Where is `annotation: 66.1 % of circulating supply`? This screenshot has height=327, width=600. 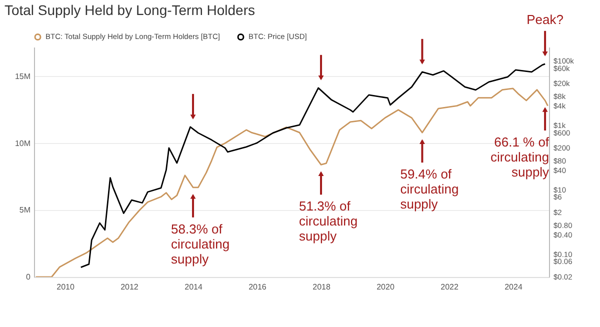
annotation: 66.1 % of circulating supply is located at coordinates (520, 157).